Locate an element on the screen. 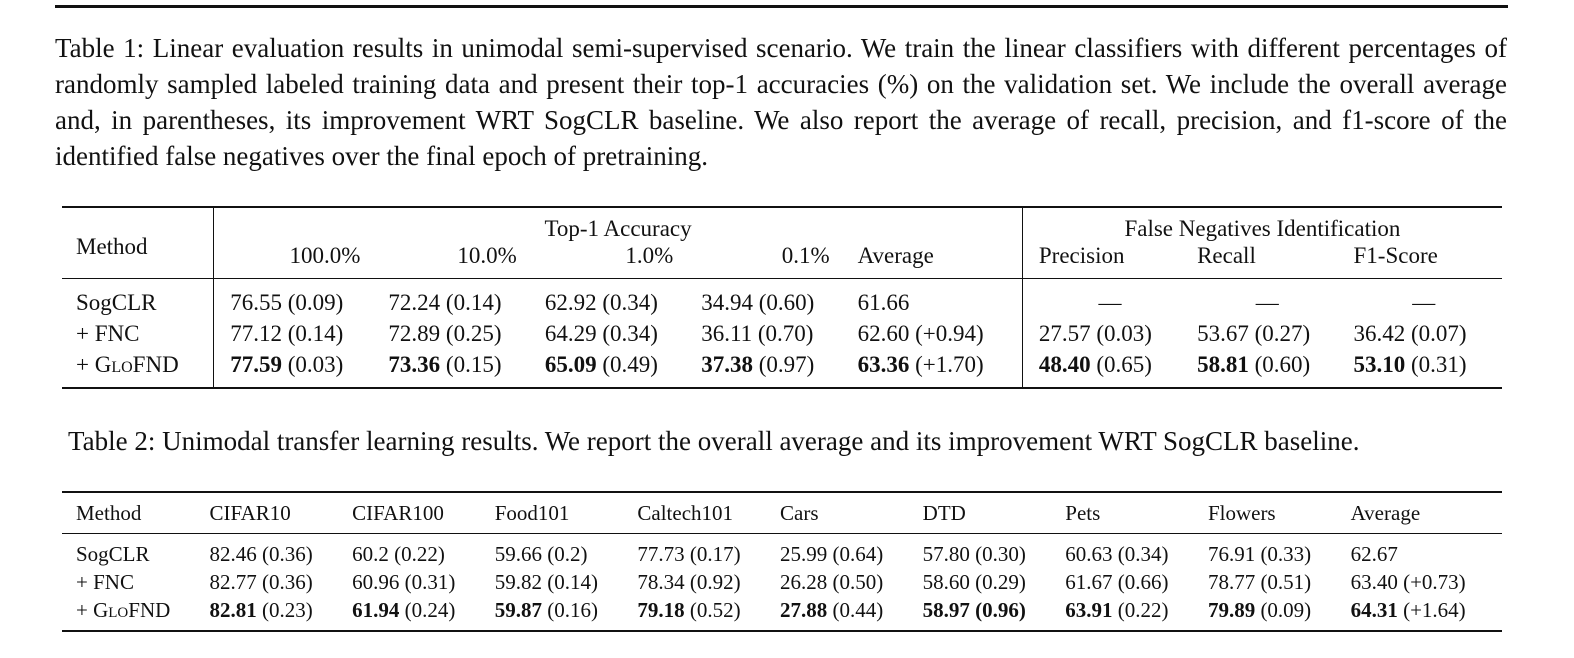 This screenshot has height=658, width=1574. value-cell: 63.40 (+0.73) is located at coordinates (1408, 581).